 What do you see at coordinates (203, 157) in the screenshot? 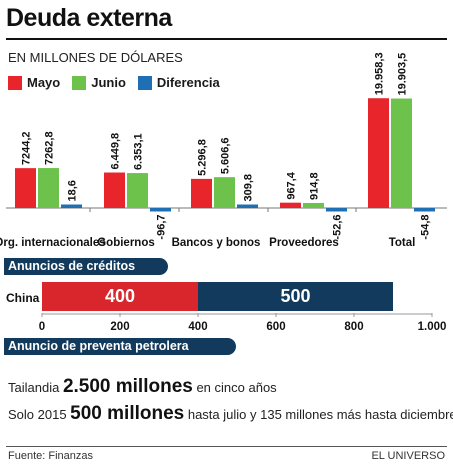
I see `value-label-mayo-2: 5.296,8` at bounding box center [203, 157].